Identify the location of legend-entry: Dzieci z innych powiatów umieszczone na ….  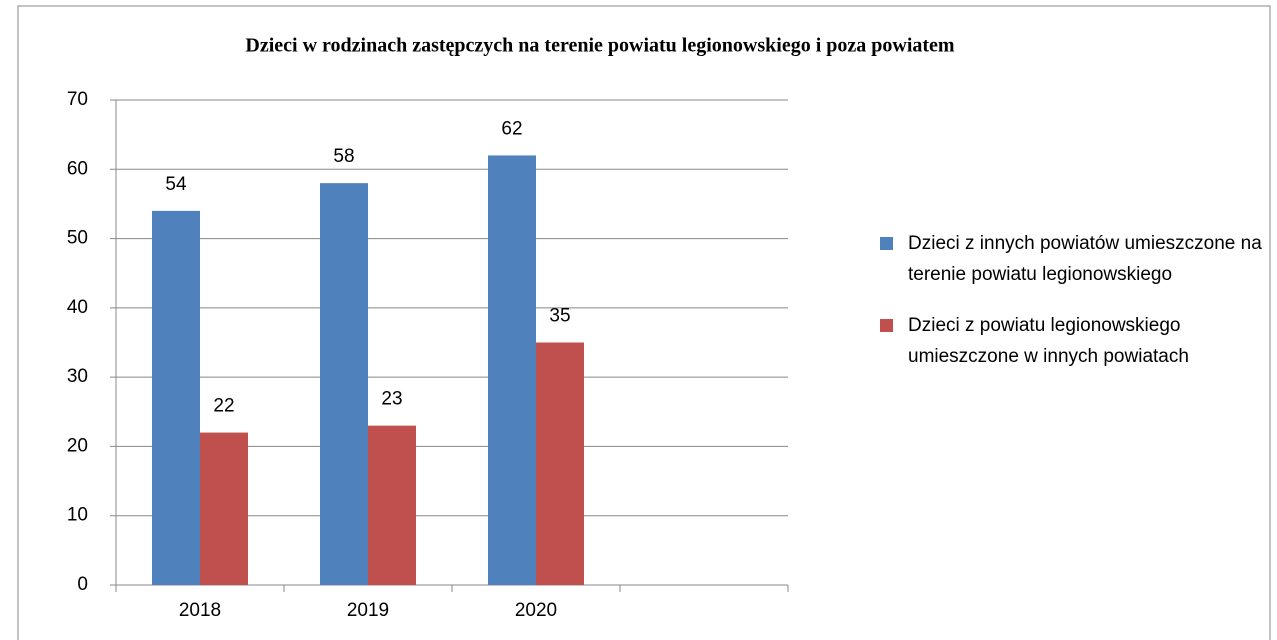
(1072, 259).